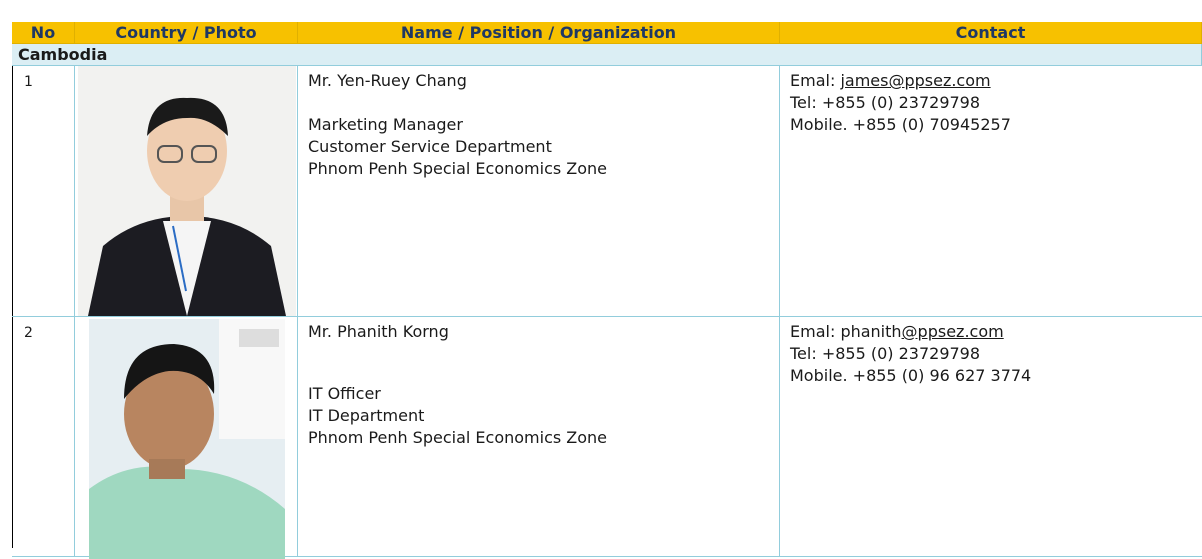 The image size is (1202, 559). I want to click on mobile: Mobile. +855 (0) 70945257, so click(900, 124).